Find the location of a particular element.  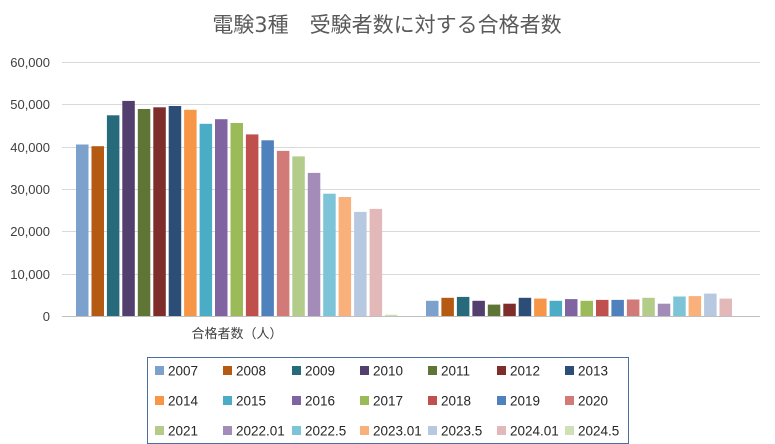

legend-item: 2017 is located at coordinates (381, 401).